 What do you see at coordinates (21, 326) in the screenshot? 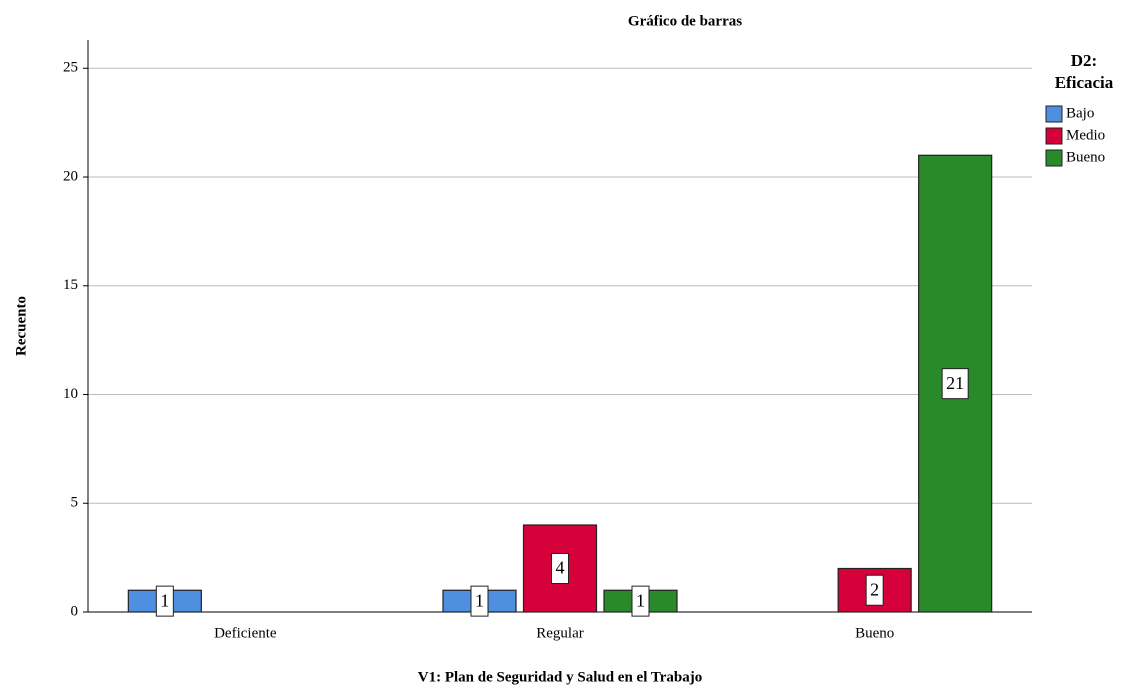
I see `y-axis-label: Recuento` at bounding box center [21, 326].